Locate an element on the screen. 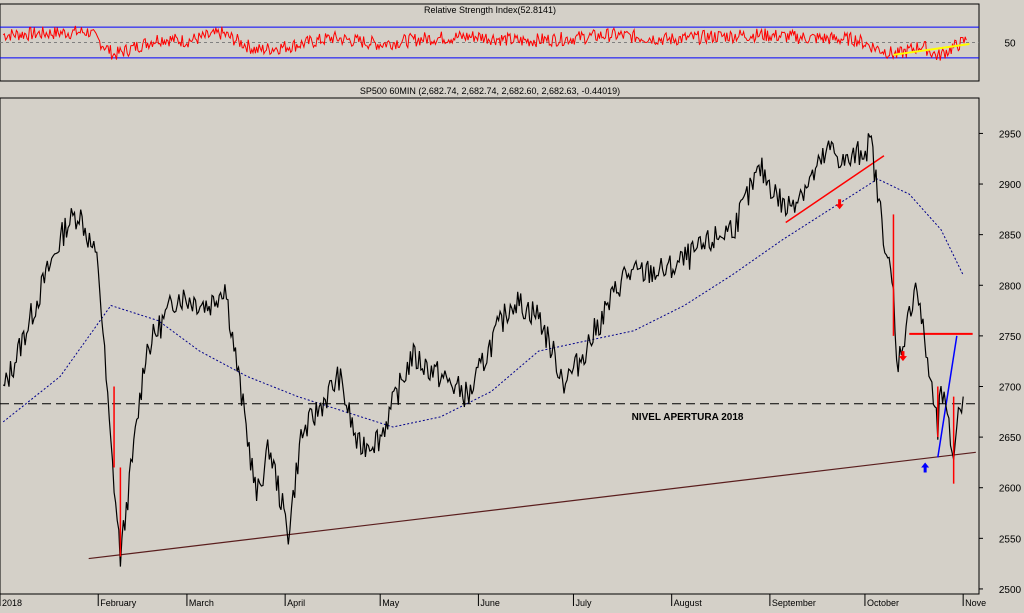 Image resolution: width=1024 pixels, height=613 pixels. annotation-0: NIVEL APERTURA 2018 is located at coordinates (688, 417).